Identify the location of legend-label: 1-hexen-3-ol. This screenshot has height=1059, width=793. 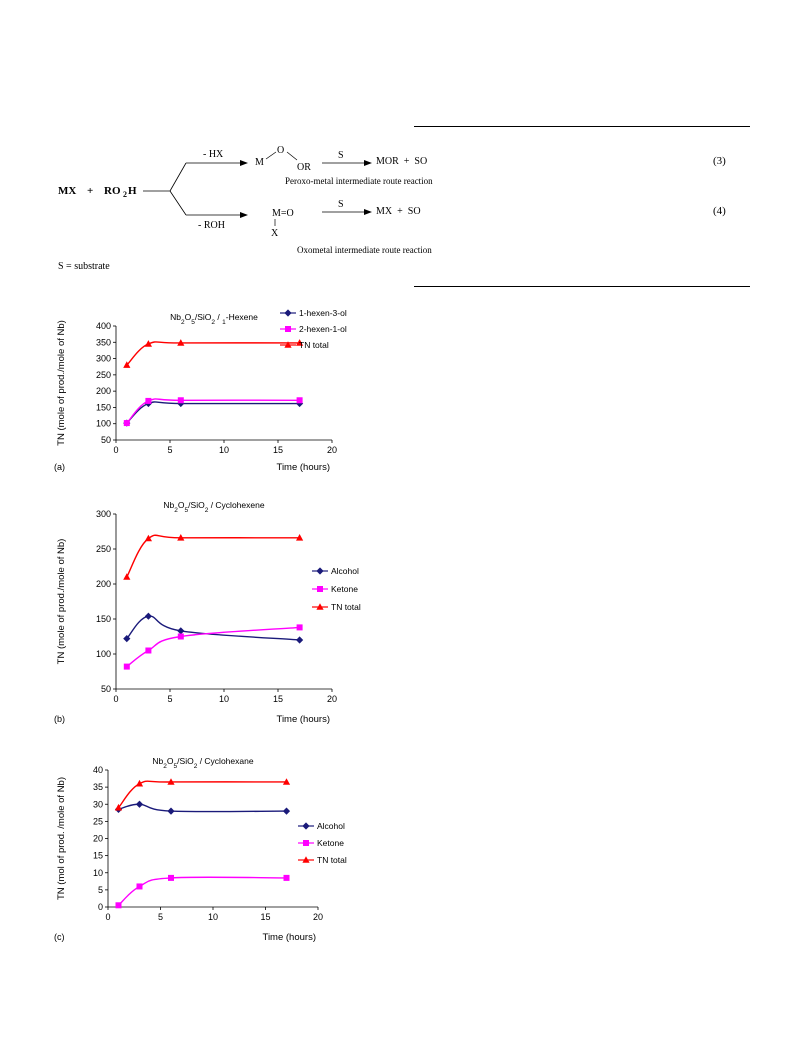
(323, 313).